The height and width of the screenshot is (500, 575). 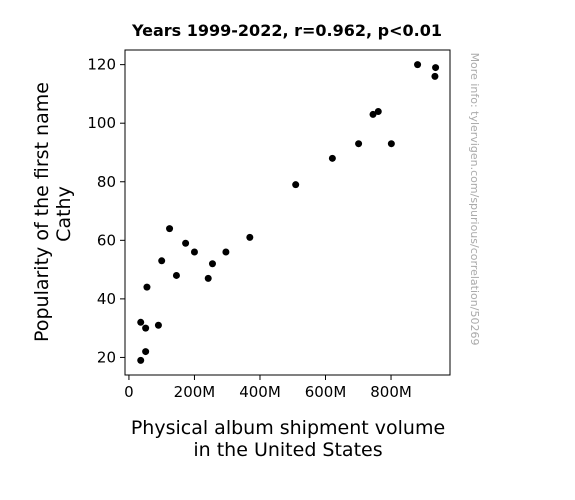 I want to click on x-tick-label: 0, so click(x=129, y=392).